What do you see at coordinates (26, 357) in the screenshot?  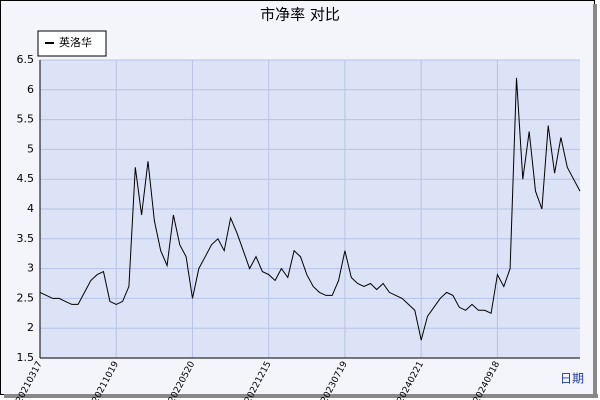 I see `y-tick-label: 1.5` at bounding box center [26, 357].